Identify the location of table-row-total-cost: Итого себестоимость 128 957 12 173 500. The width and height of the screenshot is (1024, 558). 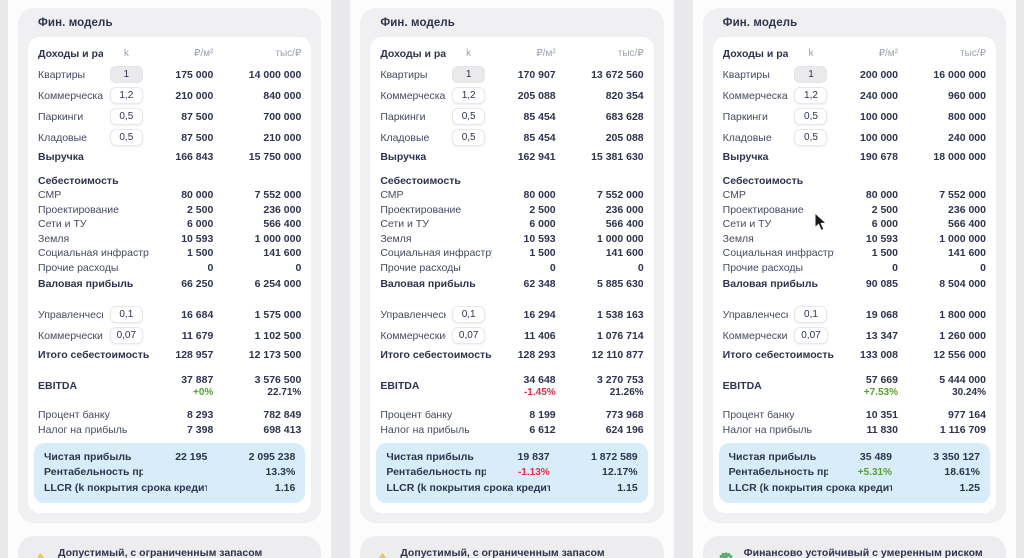
(169, 354).